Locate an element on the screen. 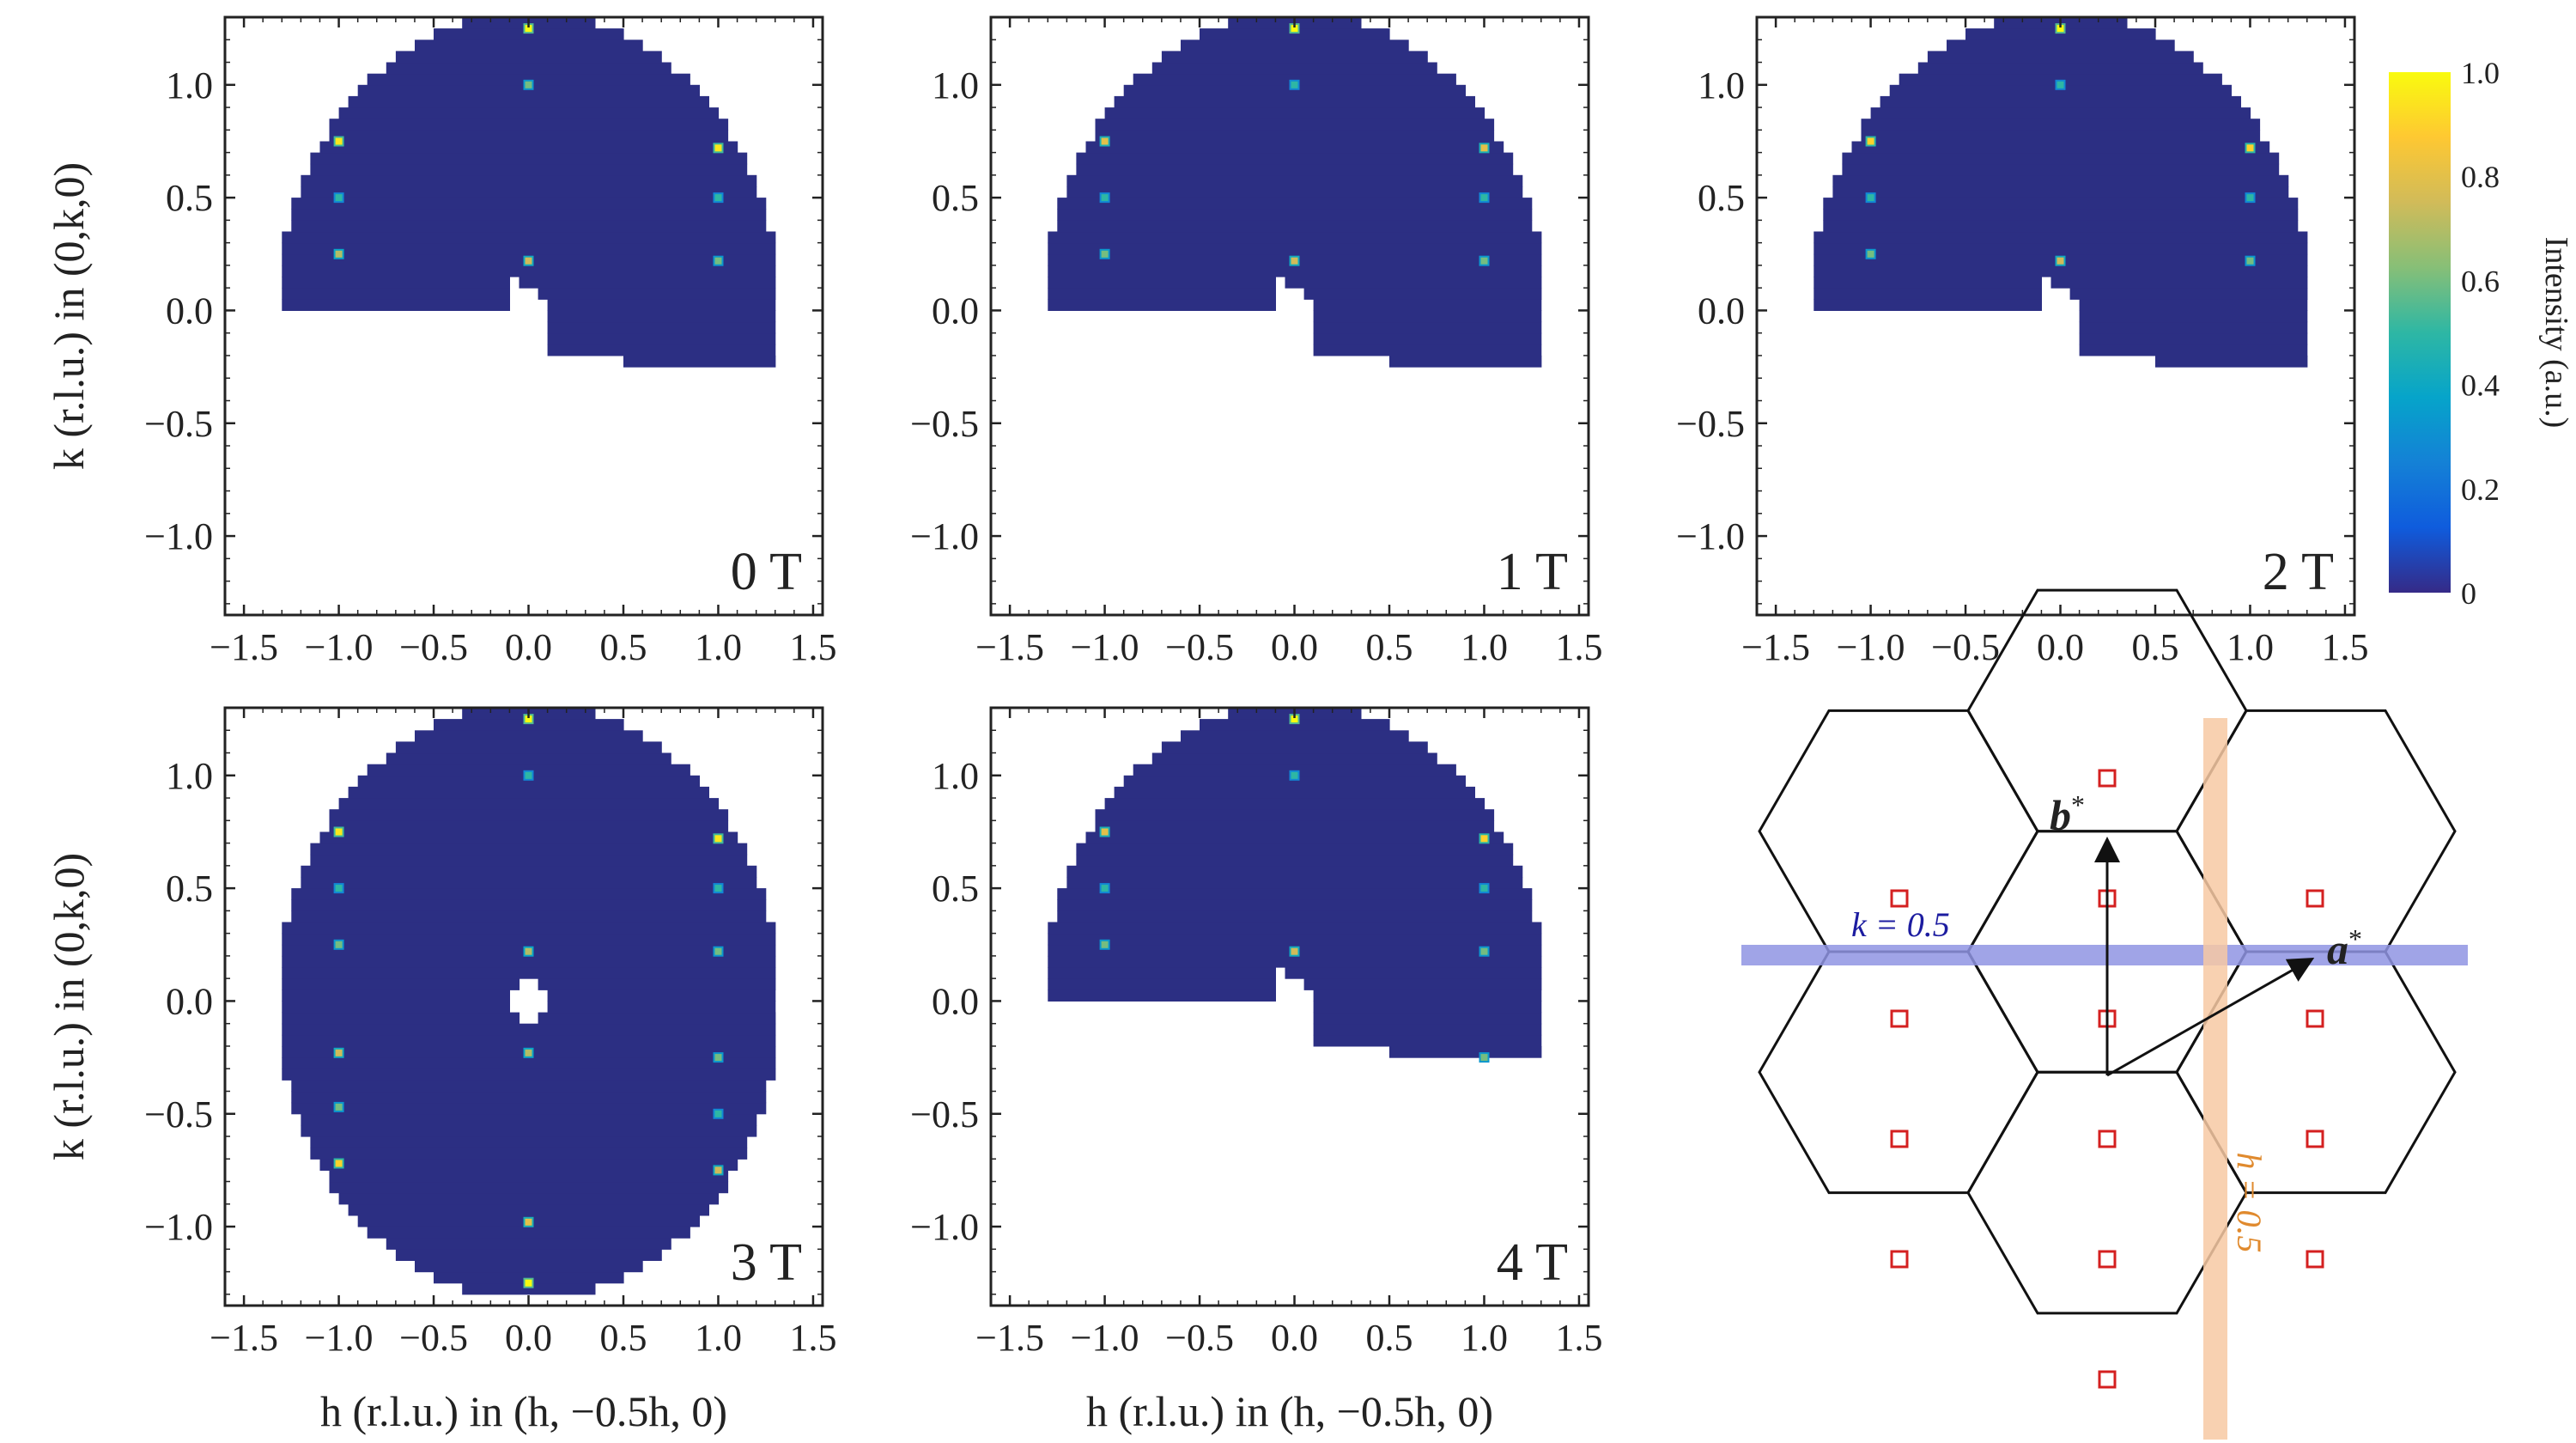 The image size is (2576, 1443). field-label: 4 T is located at coordinates (1532, 1262).